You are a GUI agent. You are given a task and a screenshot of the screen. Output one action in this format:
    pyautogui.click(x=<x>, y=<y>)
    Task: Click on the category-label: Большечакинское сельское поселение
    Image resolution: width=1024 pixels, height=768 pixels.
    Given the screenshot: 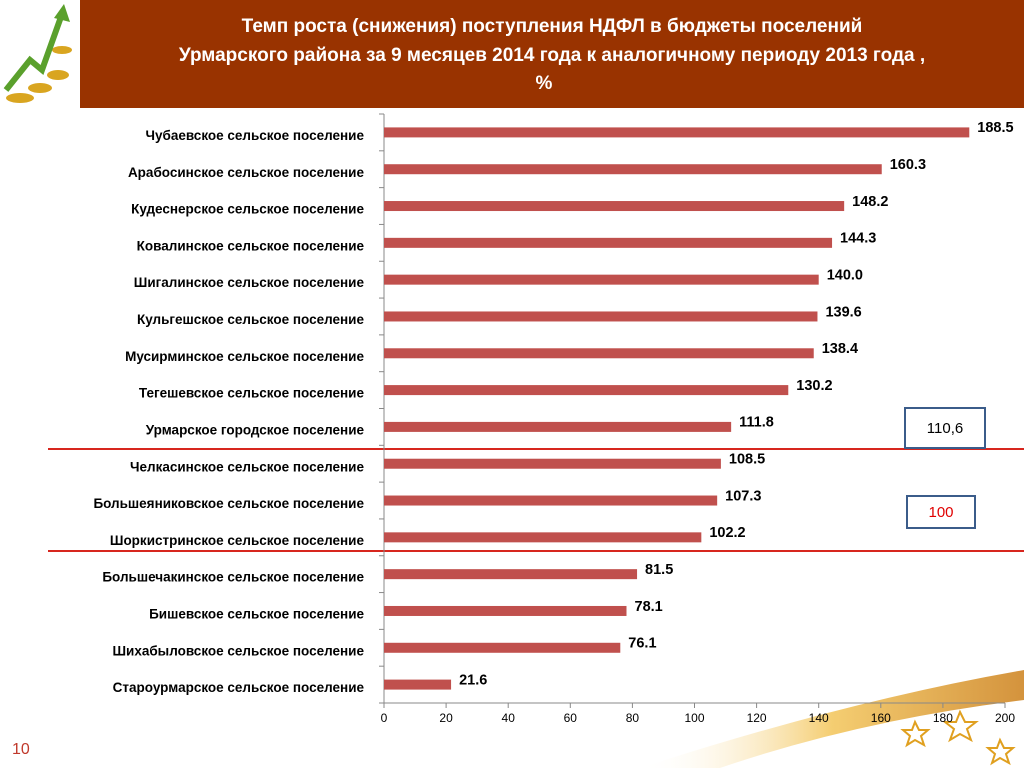 What is the action you would take?
    pyautogui.click(x=233, y=577)
    